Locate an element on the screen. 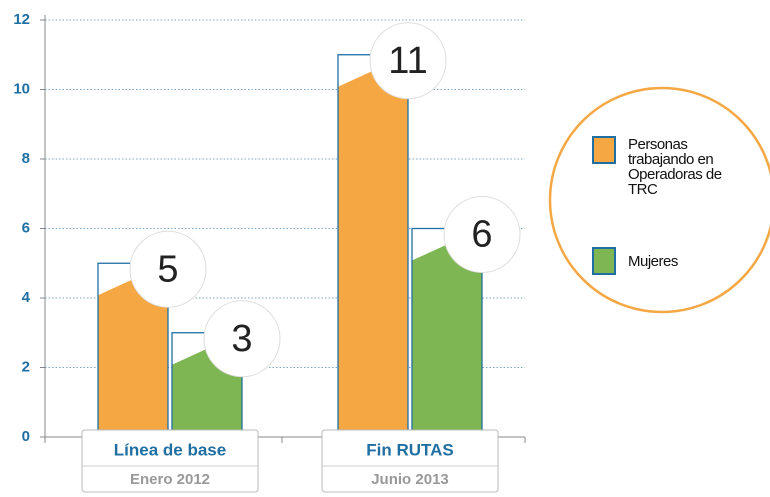  legend-frame is located at coordinates (659, 200).